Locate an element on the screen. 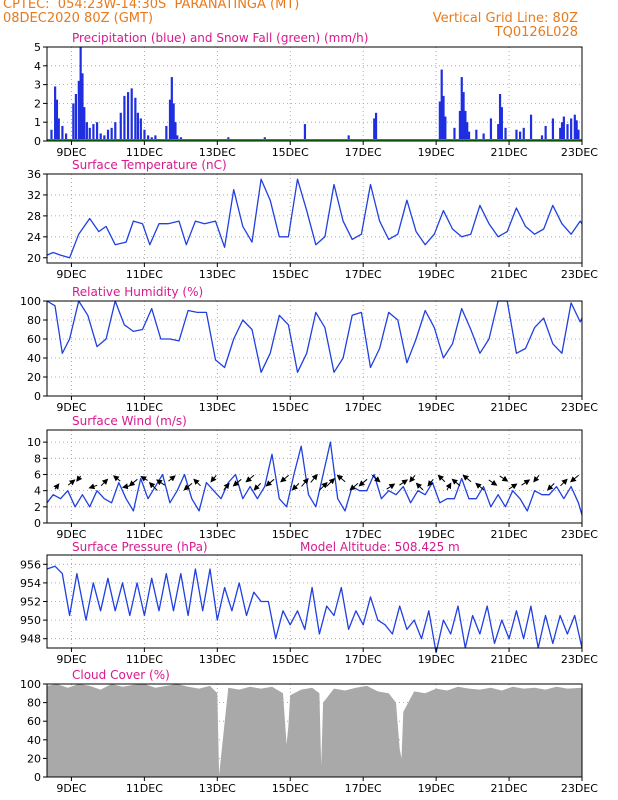 The height and width of the screenshot is (800, 618). y-tick-label: 2 is located at coordinates (37, 103).